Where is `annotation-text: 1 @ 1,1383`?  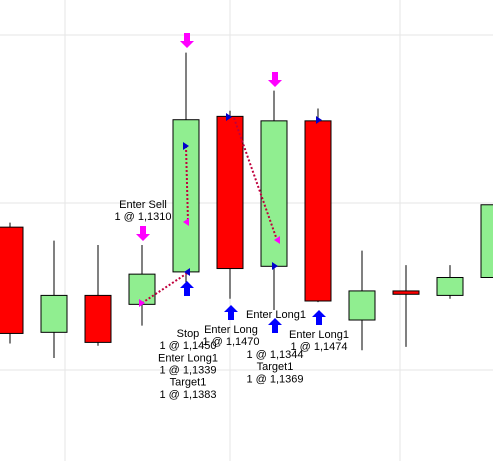
annotation-text: 1 @ 1,1383 is located at coordinates (187, 395).